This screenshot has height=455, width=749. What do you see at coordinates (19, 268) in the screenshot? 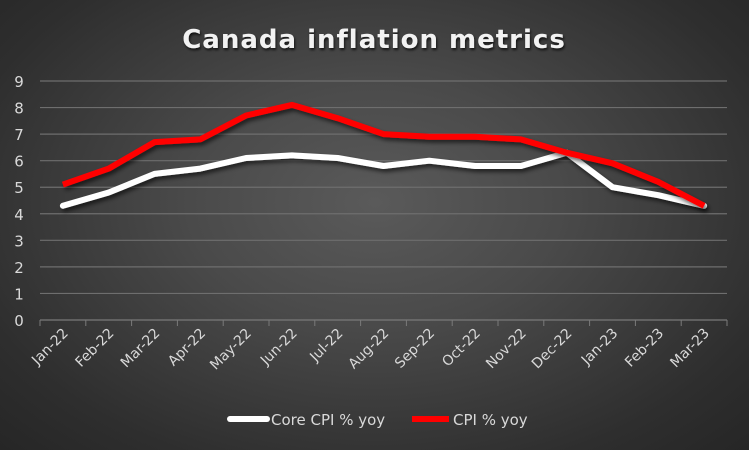
I see `y-tick-label: 2` at bounding box center [19, 268].